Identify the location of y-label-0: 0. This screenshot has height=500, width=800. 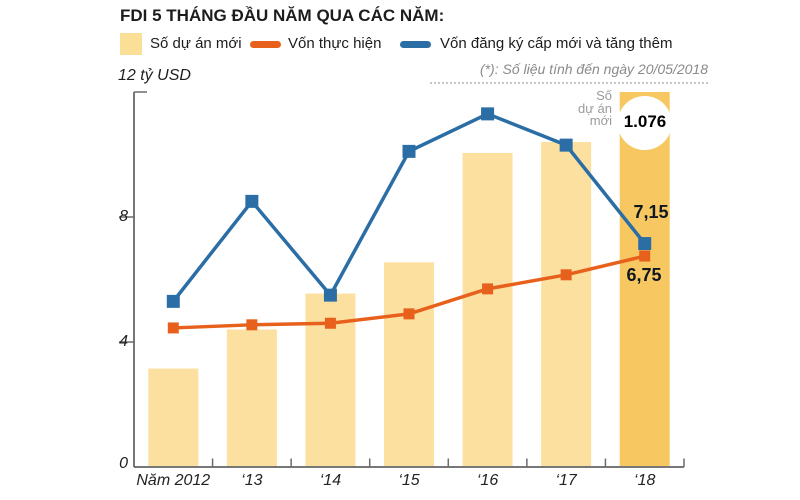
(123, 463).